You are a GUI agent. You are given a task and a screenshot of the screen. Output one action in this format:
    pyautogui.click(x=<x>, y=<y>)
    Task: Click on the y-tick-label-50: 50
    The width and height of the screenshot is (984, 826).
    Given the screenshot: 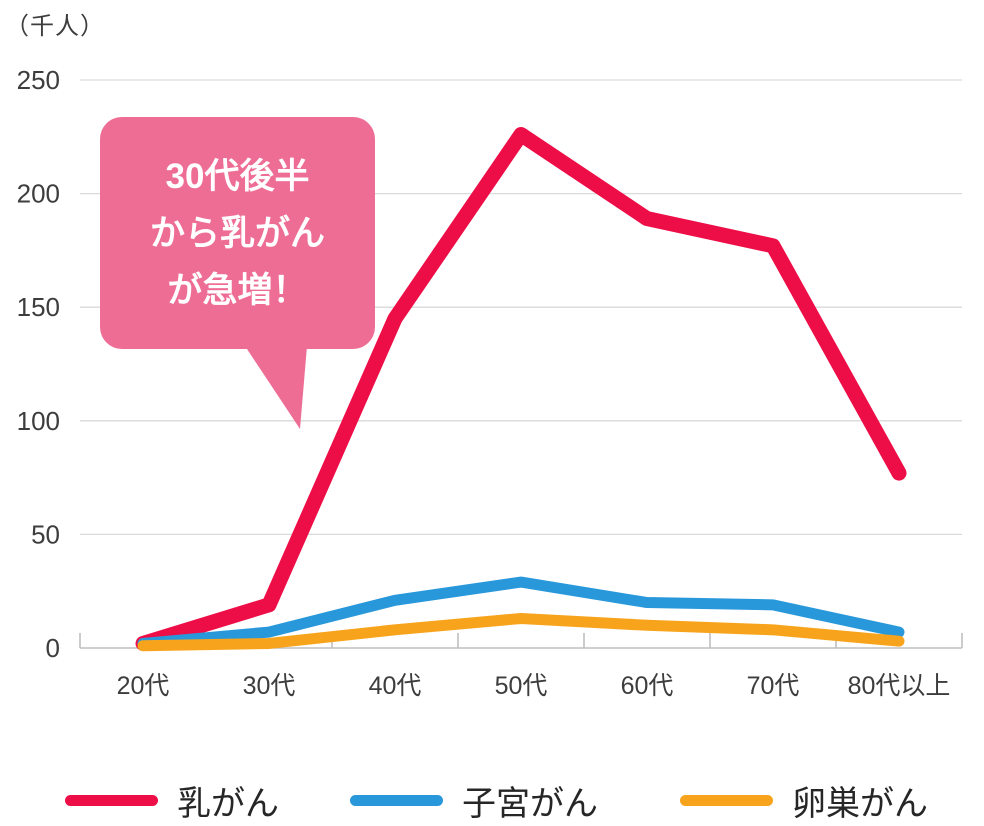 What is the action you would take?
    pyautogui.click(x=45, y=534)
    